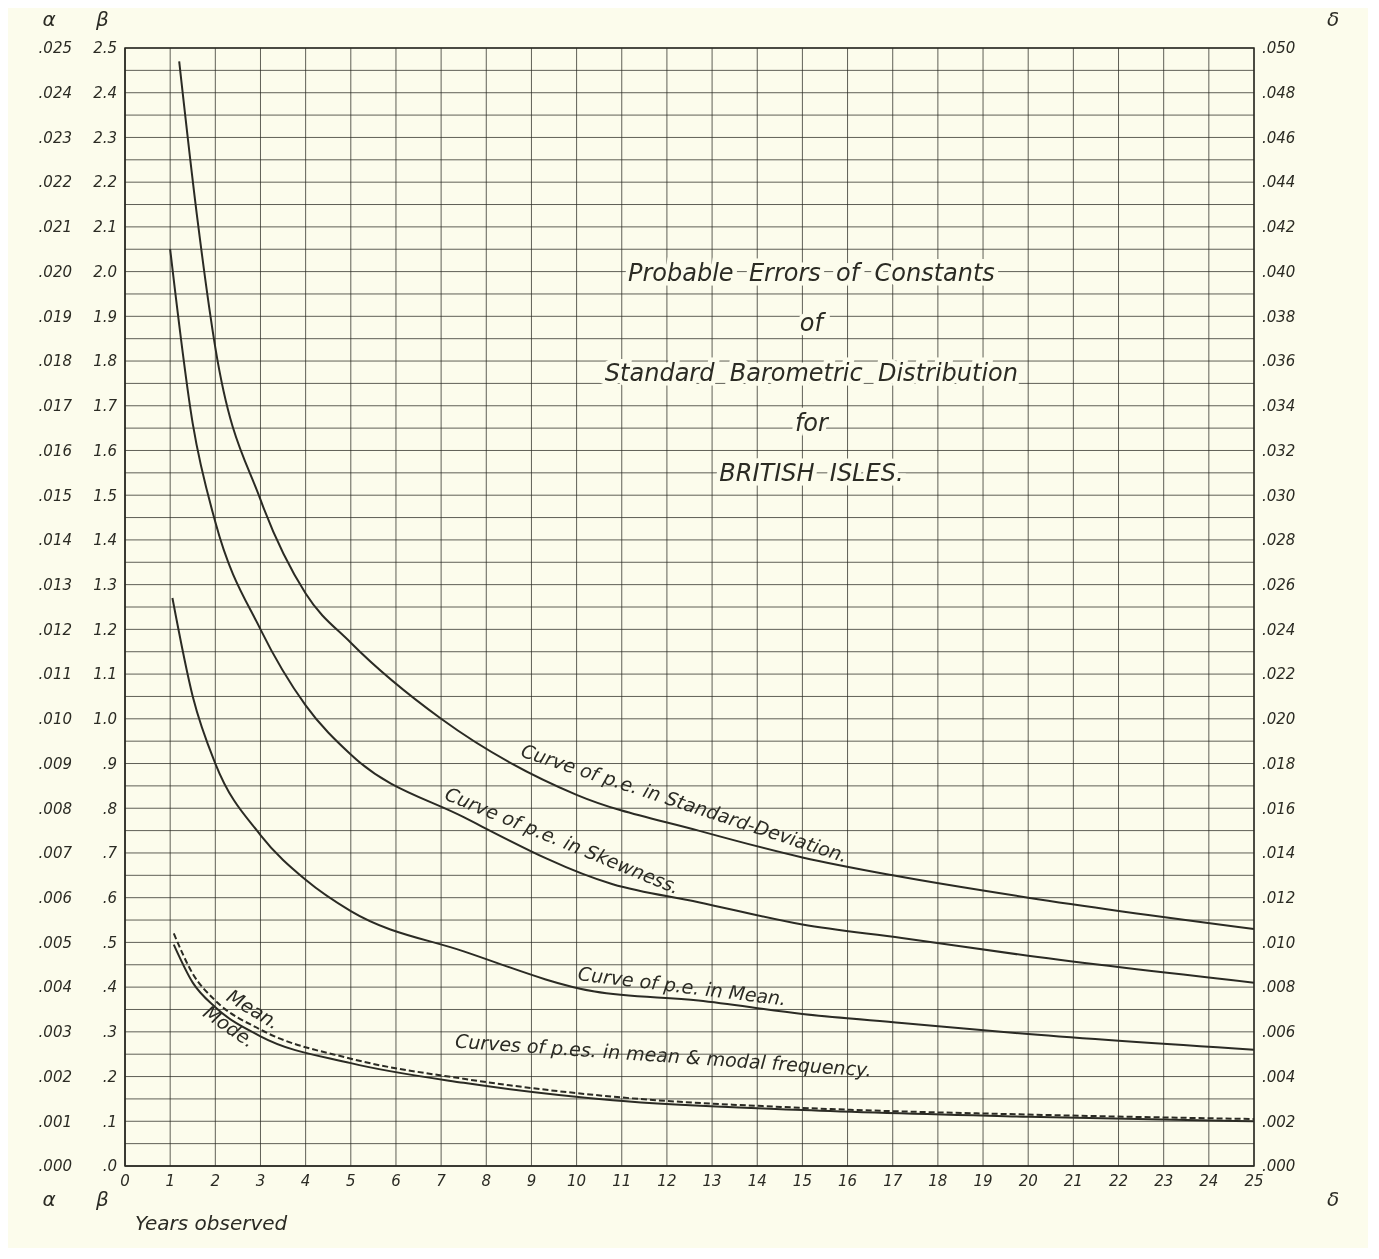 The width and height of the screenshot is (1379, 1259). What do you see at coordinates (55, 763) in the screenshot?
I see `y3-tick-label: .009` at bounding box center [55, 763].